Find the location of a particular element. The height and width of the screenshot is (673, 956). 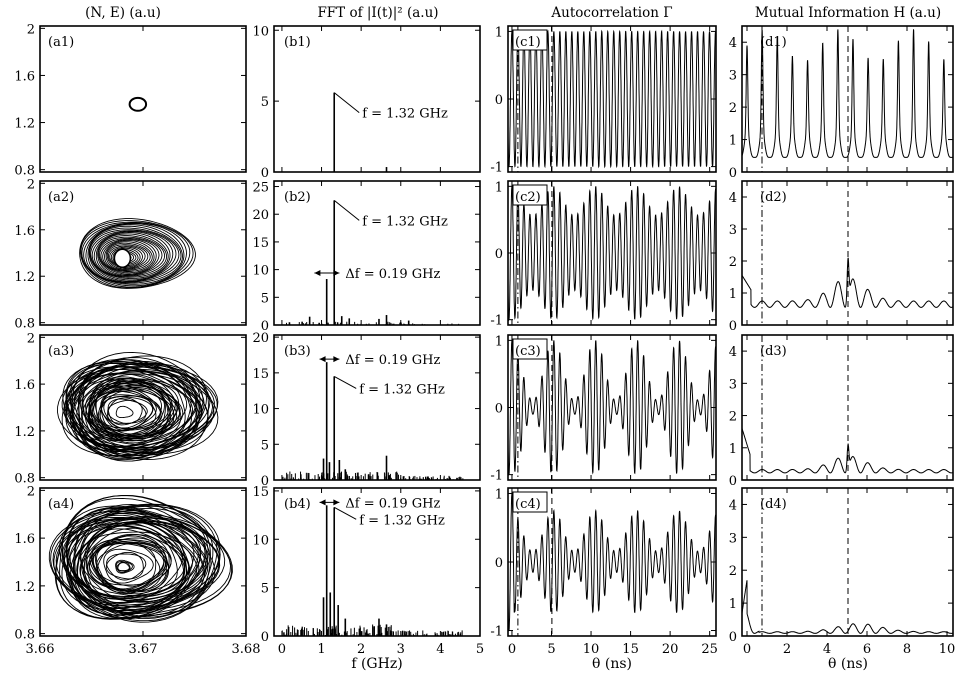

panel-label-b4: (b4) is located at coordinates (297, 504).